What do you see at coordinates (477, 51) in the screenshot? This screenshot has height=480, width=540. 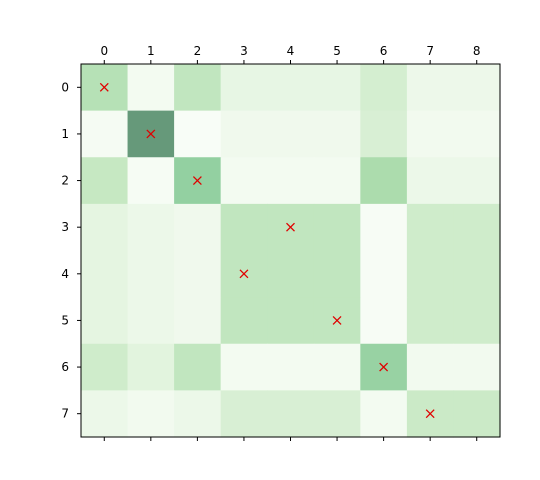 I see `x-tick-label-8: 8` at bounding box center [477, 51].